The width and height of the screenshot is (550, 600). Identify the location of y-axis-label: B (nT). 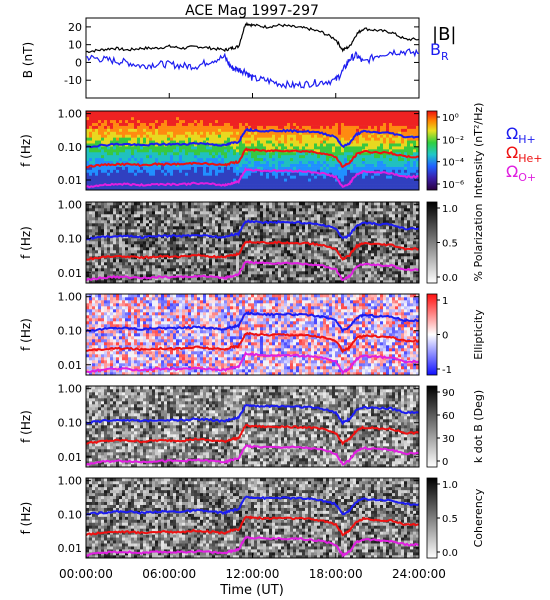
(28, 60).